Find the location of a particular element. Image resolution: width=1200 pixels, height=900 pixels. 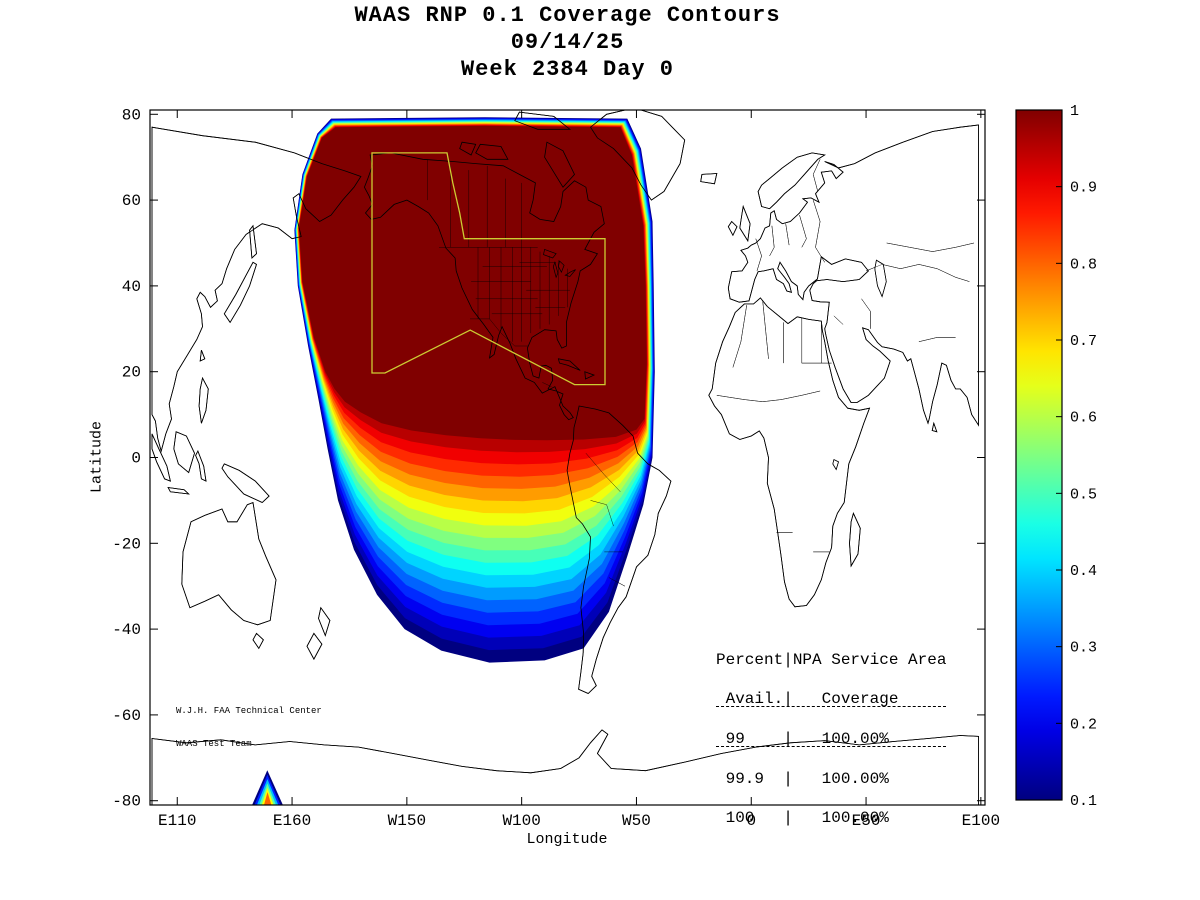

landmass-nz-south is located at coordinates (314, 646).